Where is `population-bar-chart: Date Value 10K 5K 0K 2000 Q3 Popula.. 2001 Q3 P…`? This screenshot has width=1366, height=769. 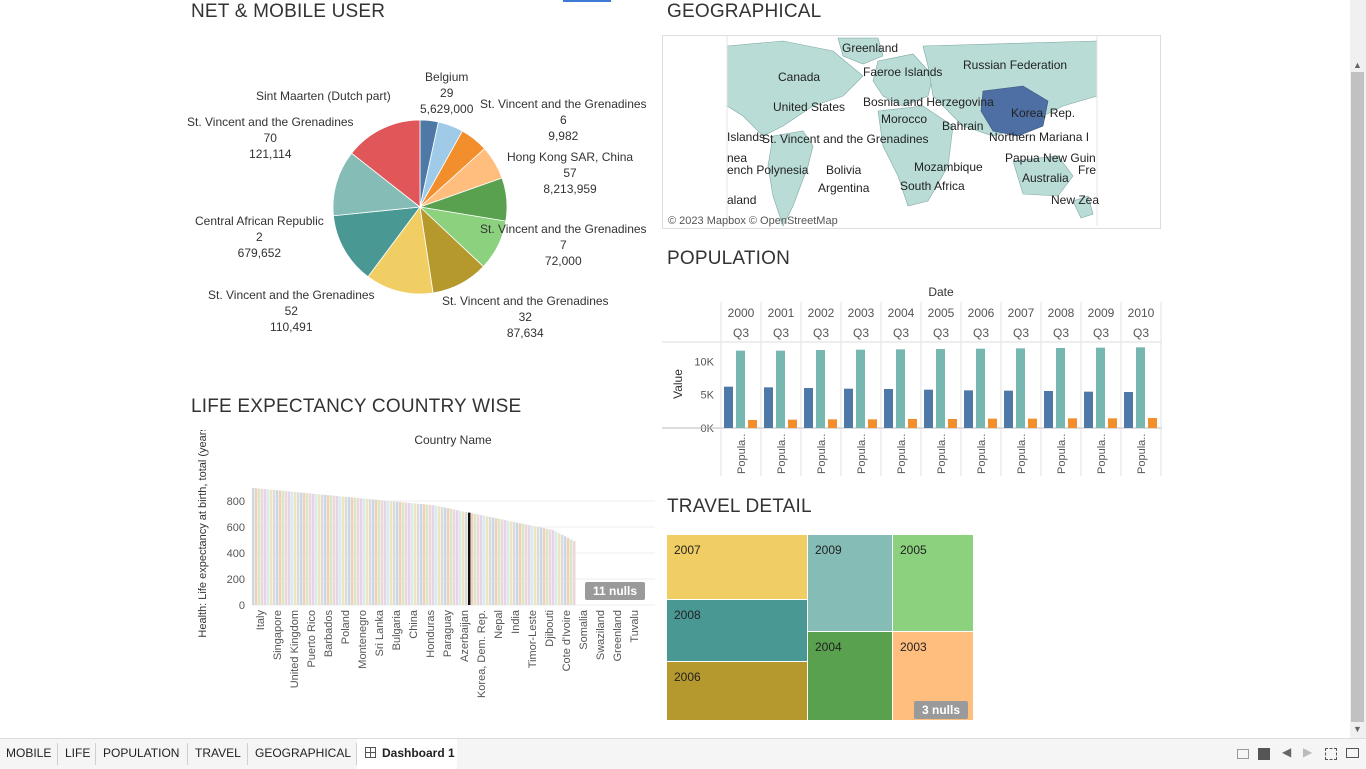 population-bar-chart: Date Value 10K 5K 0K 2000 Q3 Popula.. 2001 Q3 P… is located at coordinates (912, 380).